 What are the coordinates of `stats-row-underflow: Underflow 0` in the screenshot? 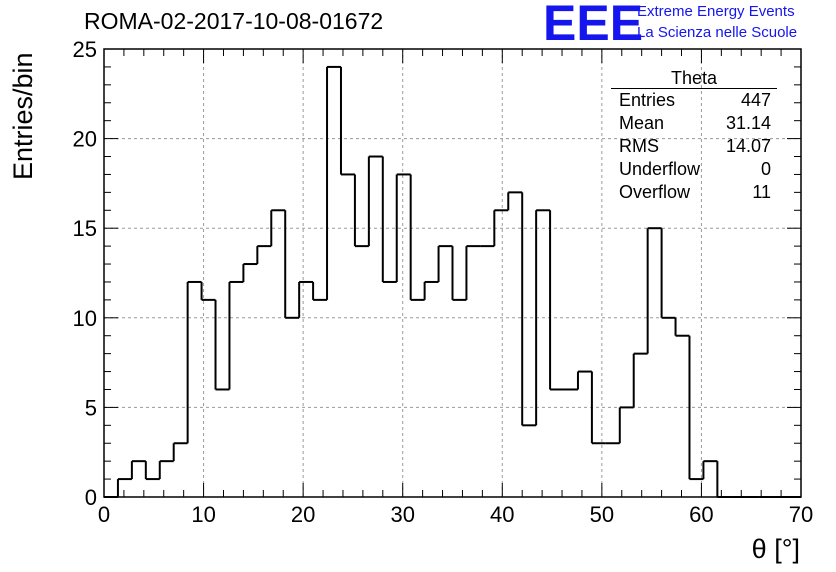 It's located at (694, 169).